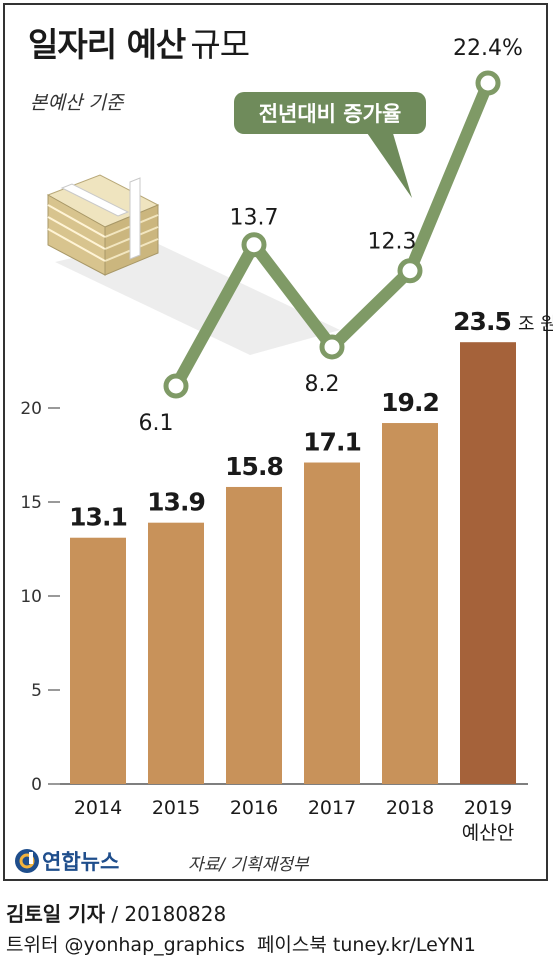 Image resolution: width=553 pixels, height=963 pixels. Describe the element at coordinates (410, 808) in the screenshot. I see `x-tick-label: 2018` at that location.